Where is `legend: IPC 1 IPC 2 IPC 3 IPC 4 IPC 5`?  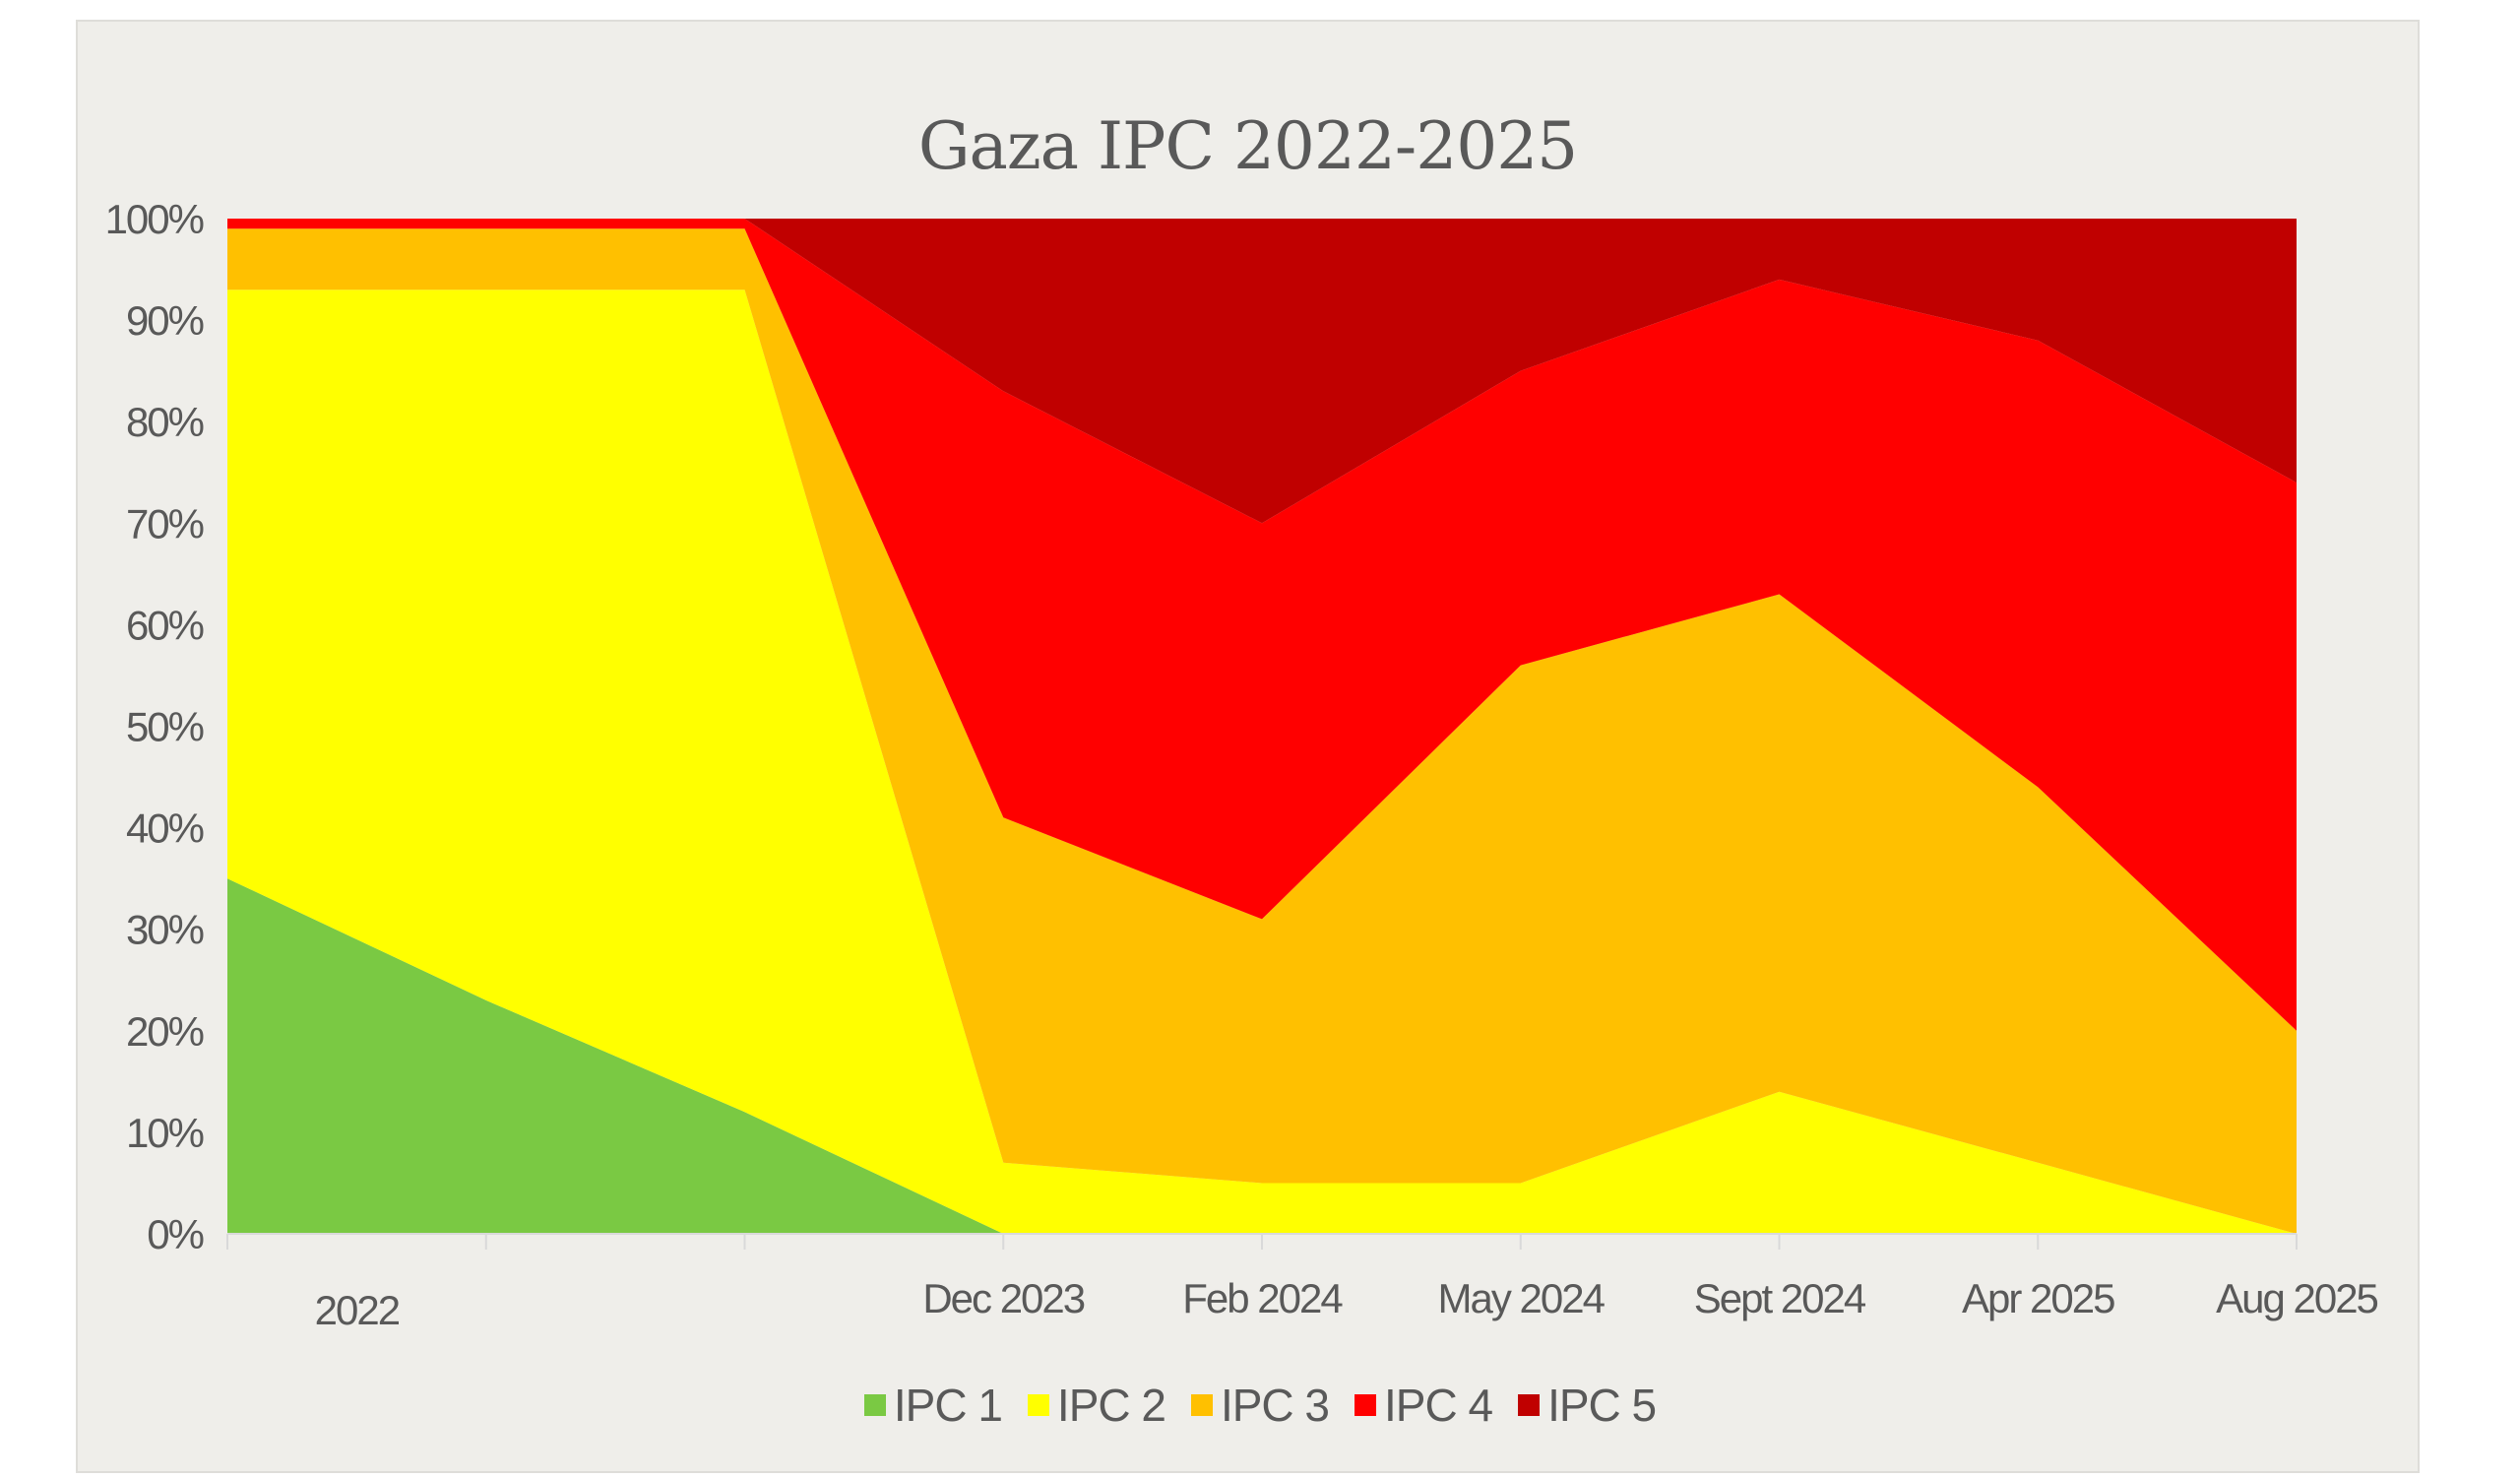 legend: IPC 1 IPC 2 IPC 3 IPC 4 IPC 5 is located at coordinates (1260, 1405).